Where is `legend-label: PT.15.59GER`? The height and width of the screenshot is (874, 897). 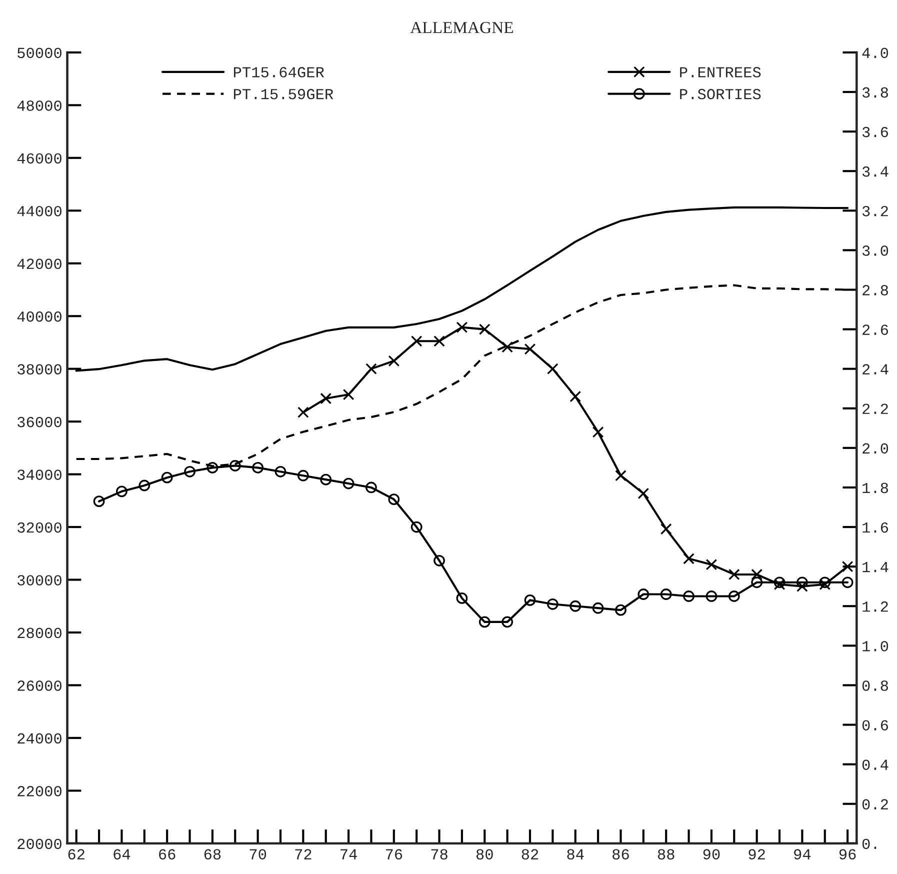
legend-label: PT.15.59GER is located at coordinates (284, 94).